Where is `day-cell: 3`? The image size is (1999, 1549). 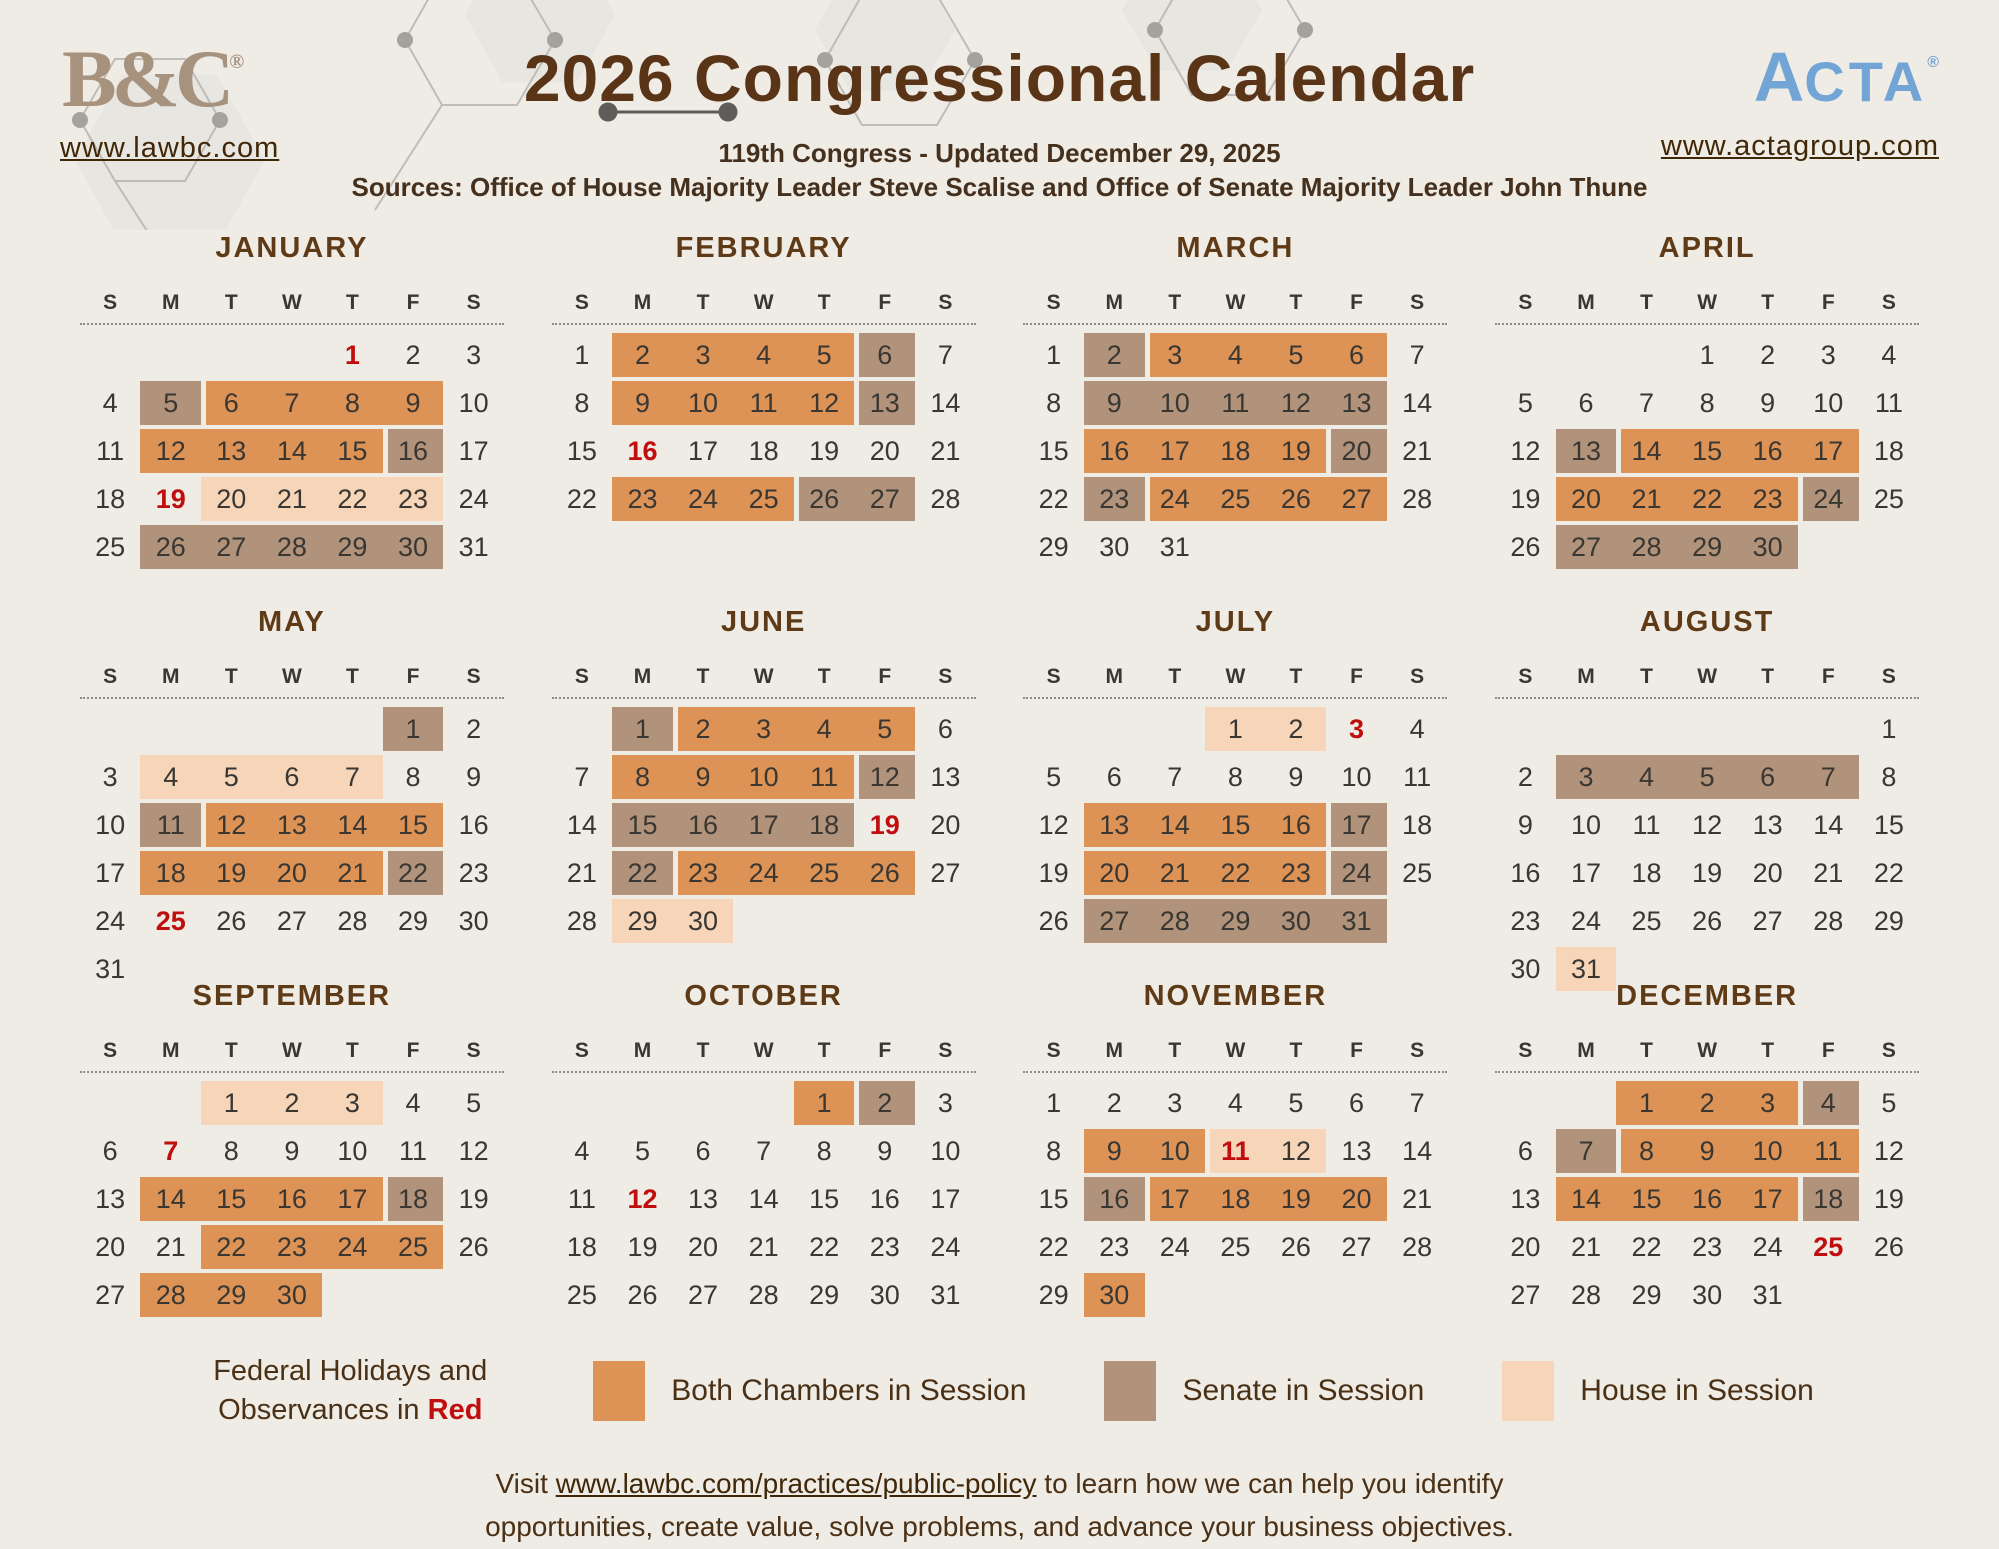
day-cell: 3 is located at coordinates (763, 729).